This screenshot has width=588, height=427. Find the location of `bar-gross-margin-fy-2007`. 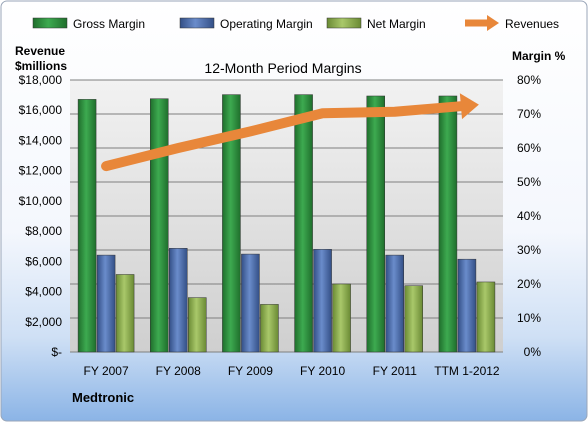

bar-gross-margin-fy-2007 is located at coordinates (87, 226).